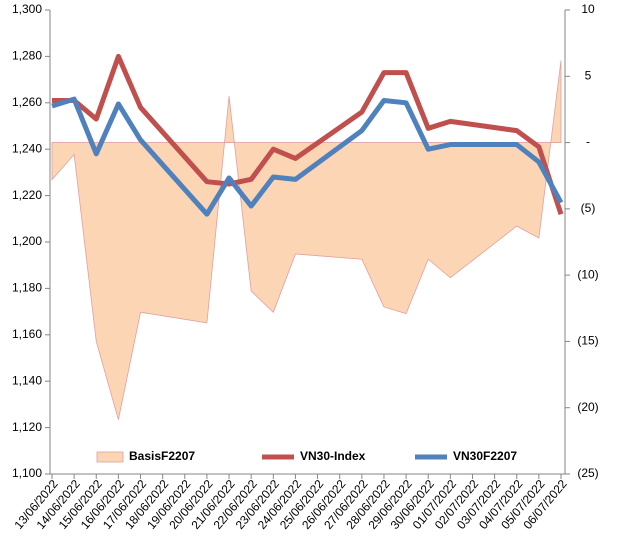 This screenshot has width=618, height=556. Describe the element at coordinates (27, 427) in the screenshot. I see `y-tick-label: 1,120` at that location.